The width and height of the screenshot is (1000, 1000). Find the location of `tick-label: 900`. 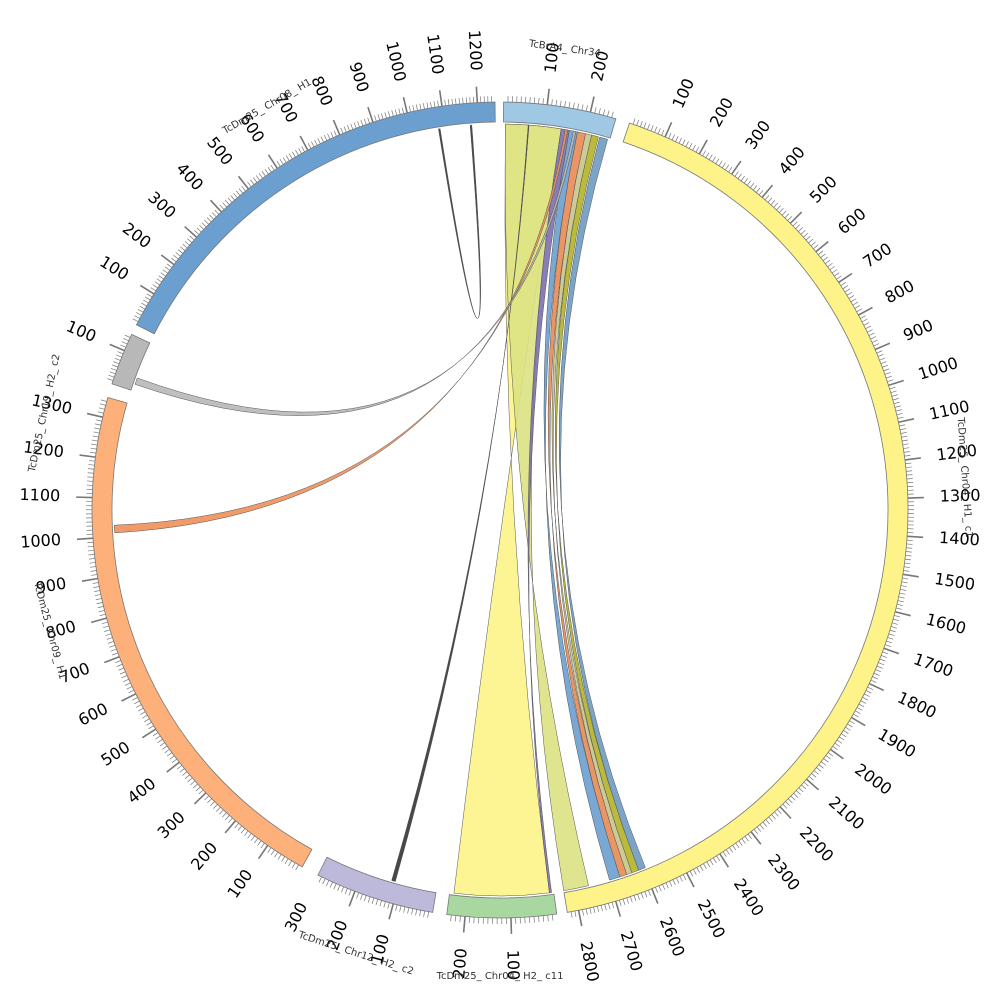

tick-label: 900 is located at coordinates (359, 77).